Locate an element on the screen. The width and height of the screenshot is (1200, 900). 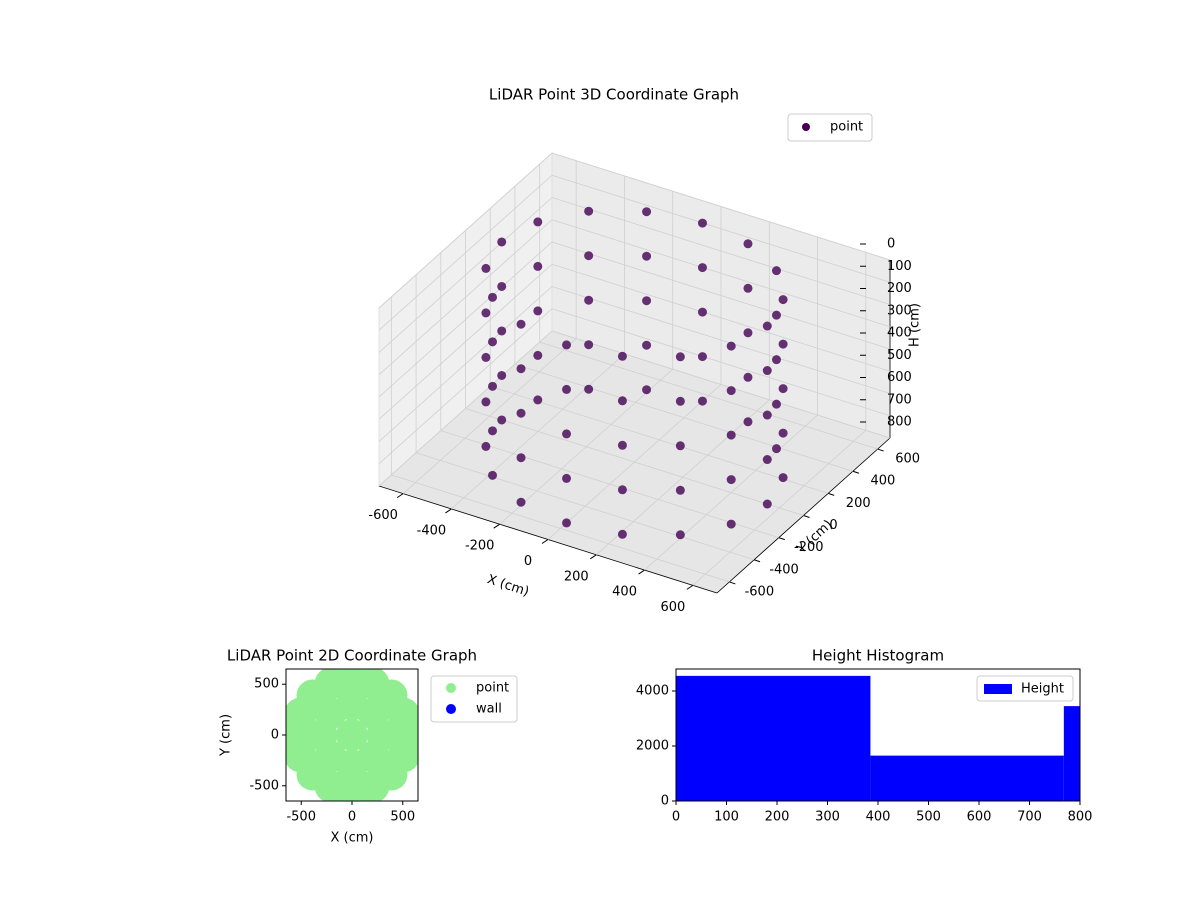
x-tick-label: 200 is located at coordinates (576, 576).